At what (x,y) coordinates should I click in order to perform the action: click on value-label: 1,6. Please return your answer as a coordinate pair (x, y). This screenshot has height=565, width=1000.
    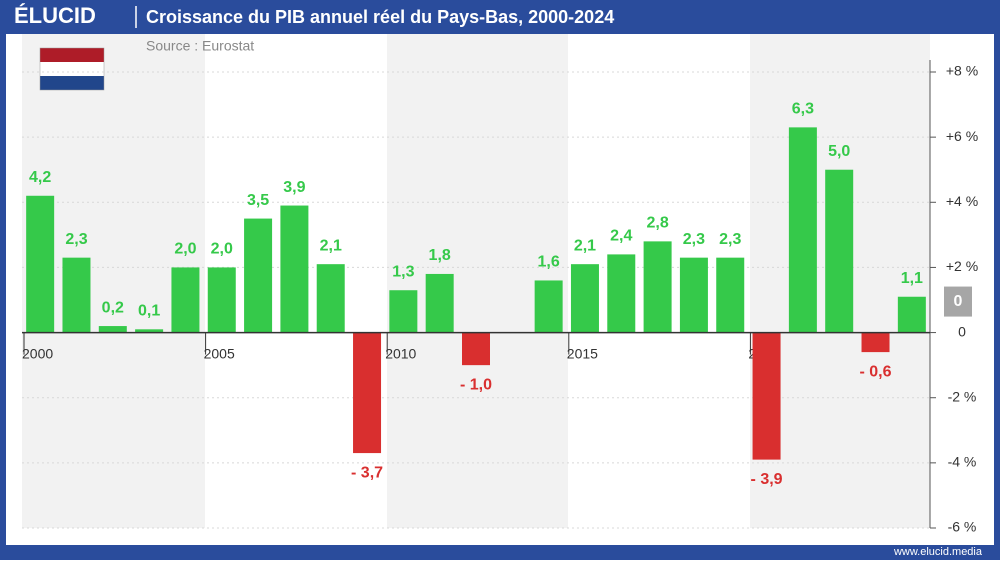
    Looking at the image, I should click on (549, 262).